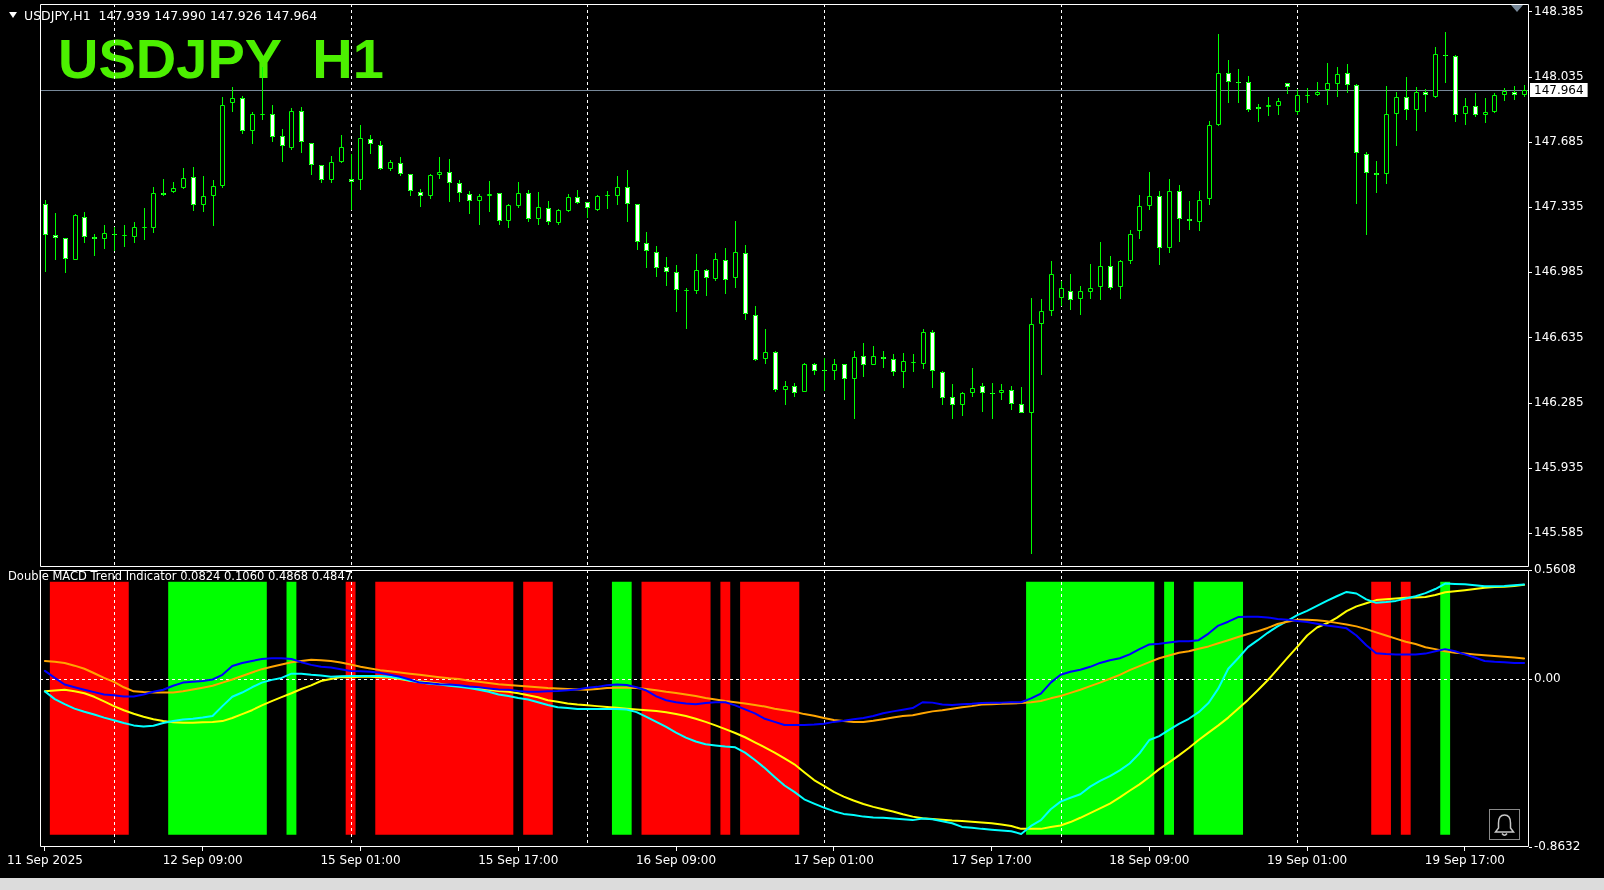  Describe the element at coordinates (202, 860) in the screenshot. I see `x-tick-label: 12 Sep 09:00` at that location.